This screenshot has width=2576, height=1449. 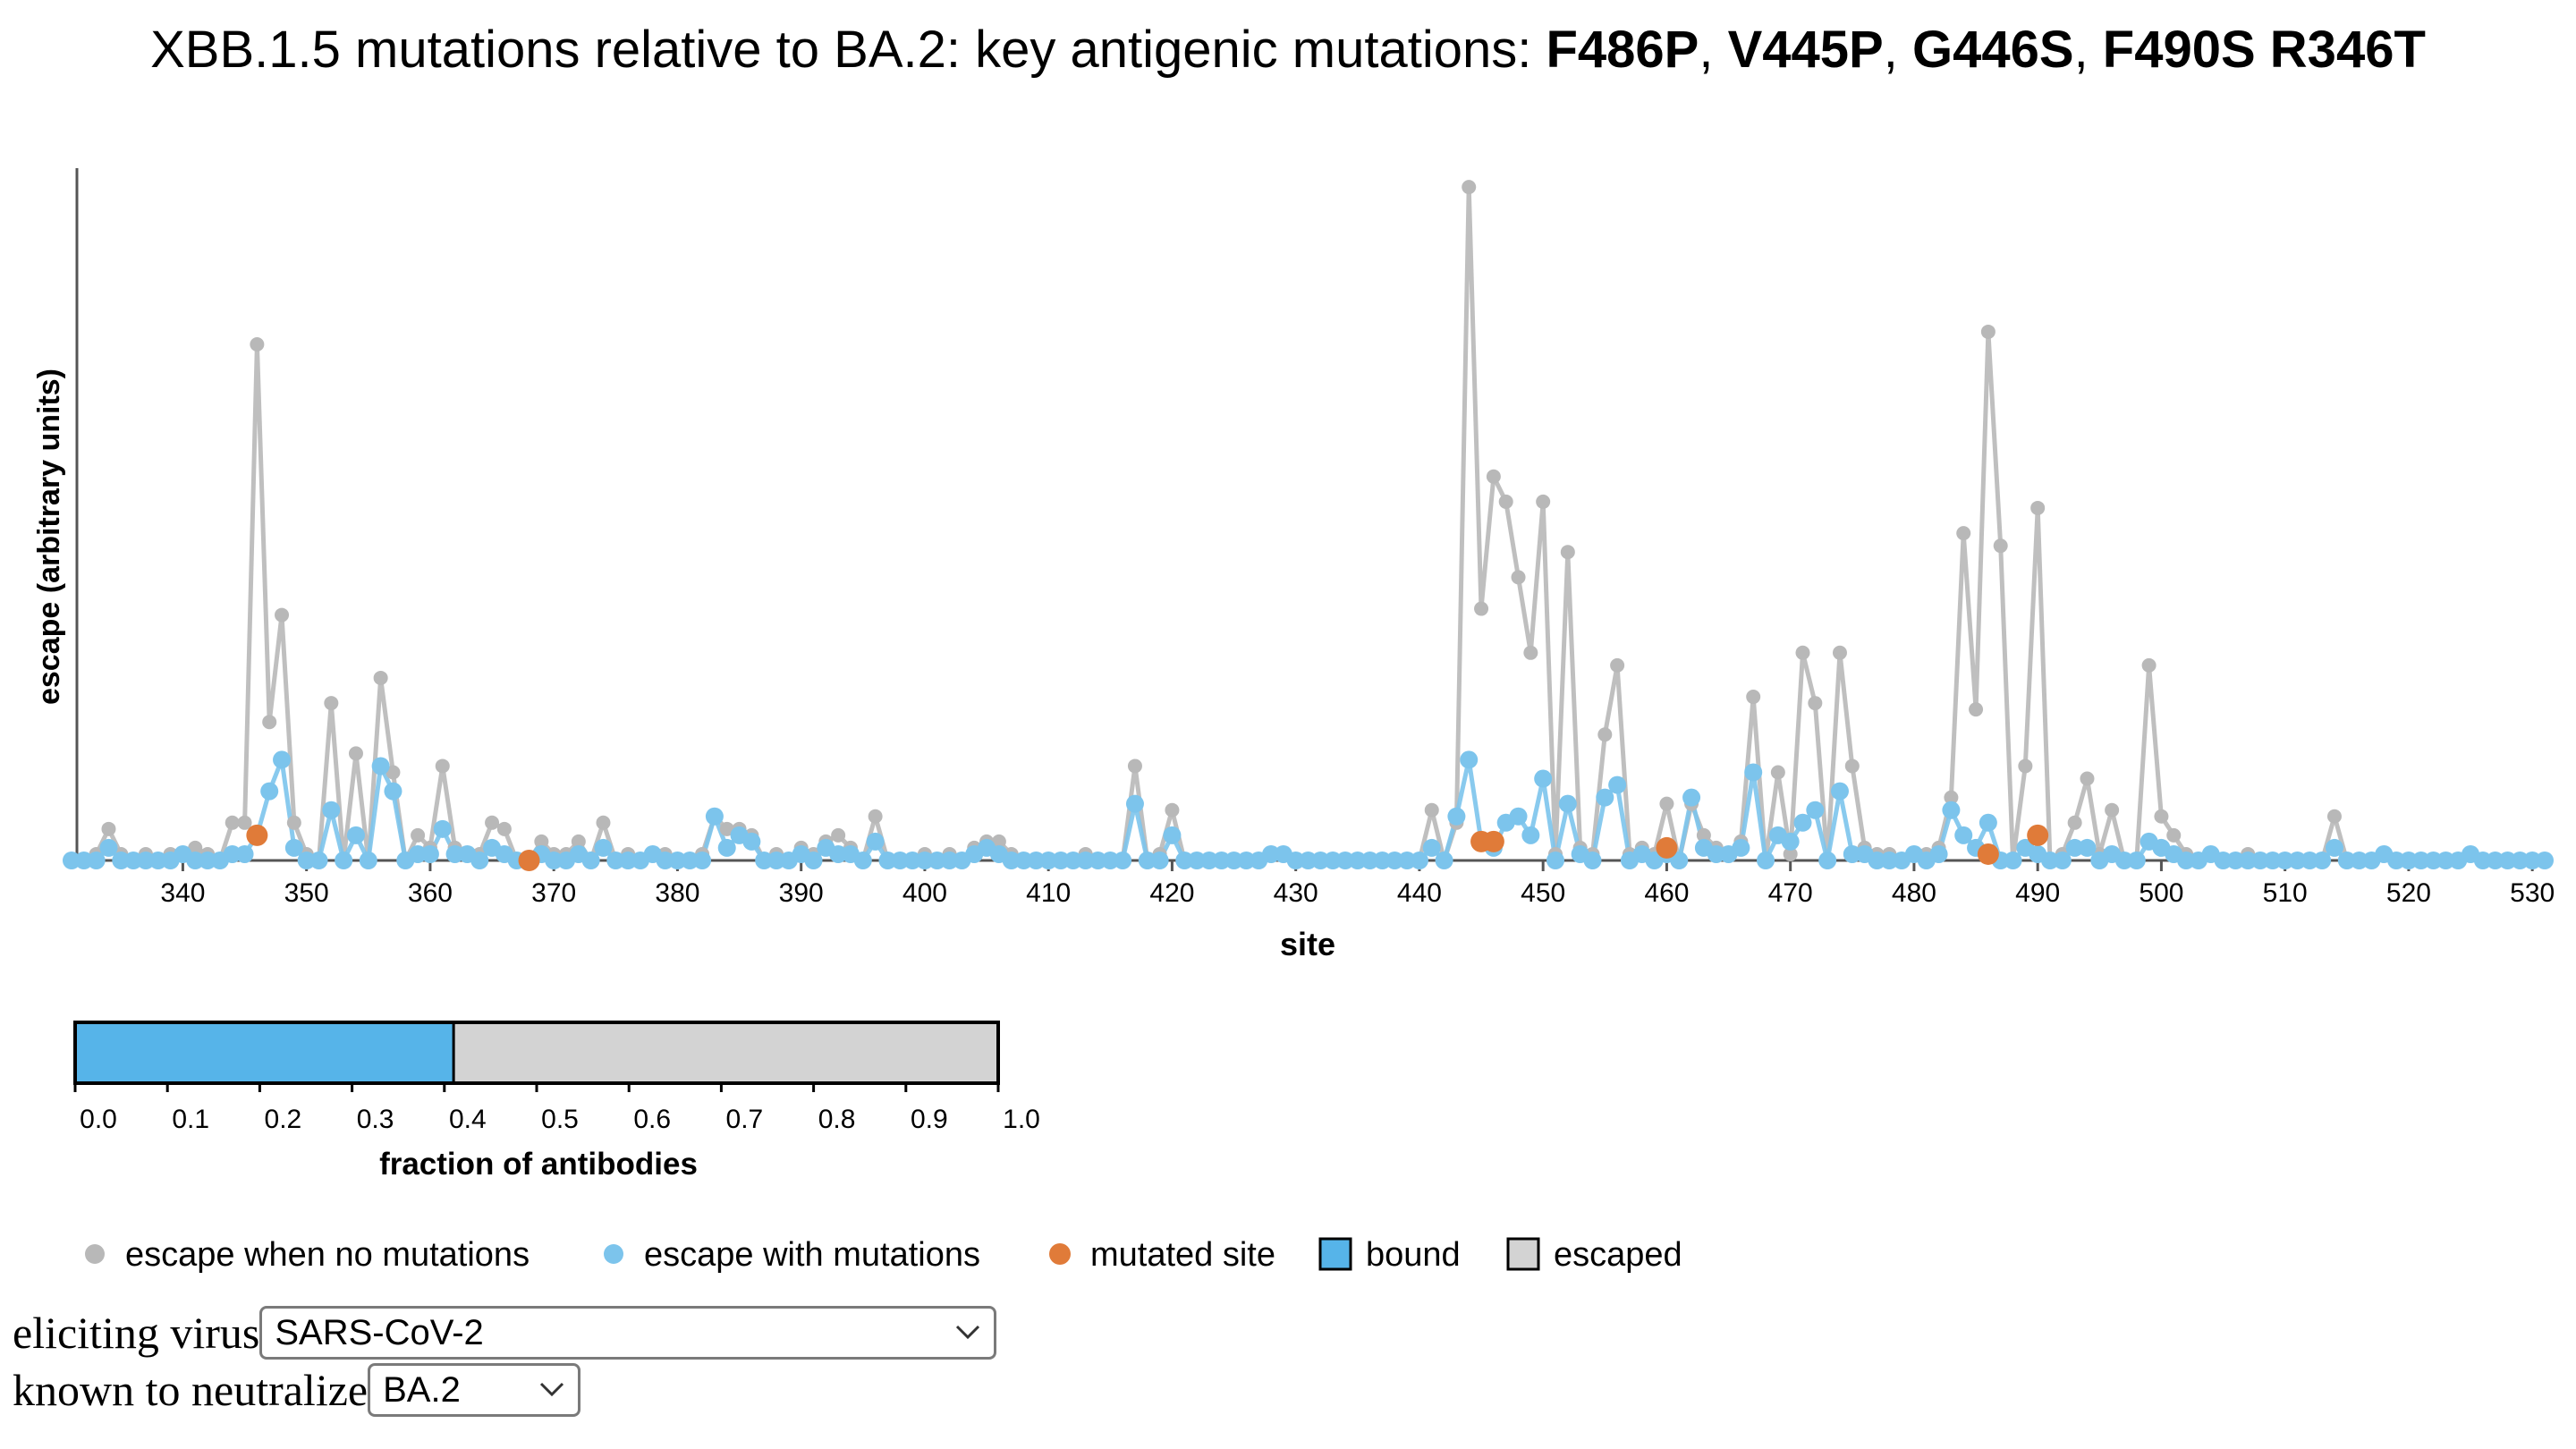 I want to click on eliciting-virus-label: eliciting virus, so click(x=136, y=1333).